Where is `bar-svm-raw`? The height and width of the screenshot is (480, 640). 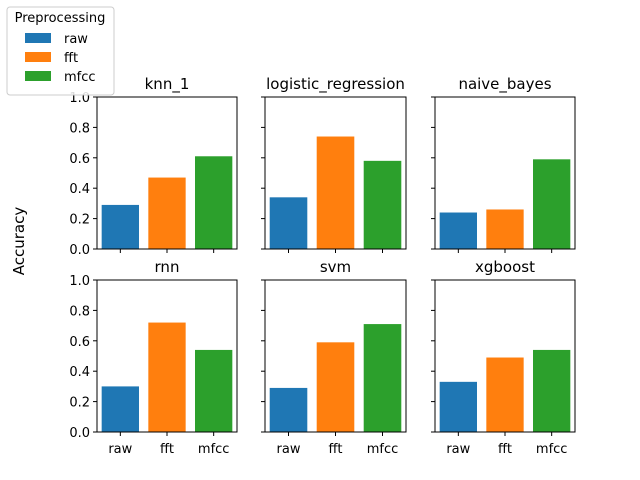 bar-svm-raw is located at coordinates (288, 409).